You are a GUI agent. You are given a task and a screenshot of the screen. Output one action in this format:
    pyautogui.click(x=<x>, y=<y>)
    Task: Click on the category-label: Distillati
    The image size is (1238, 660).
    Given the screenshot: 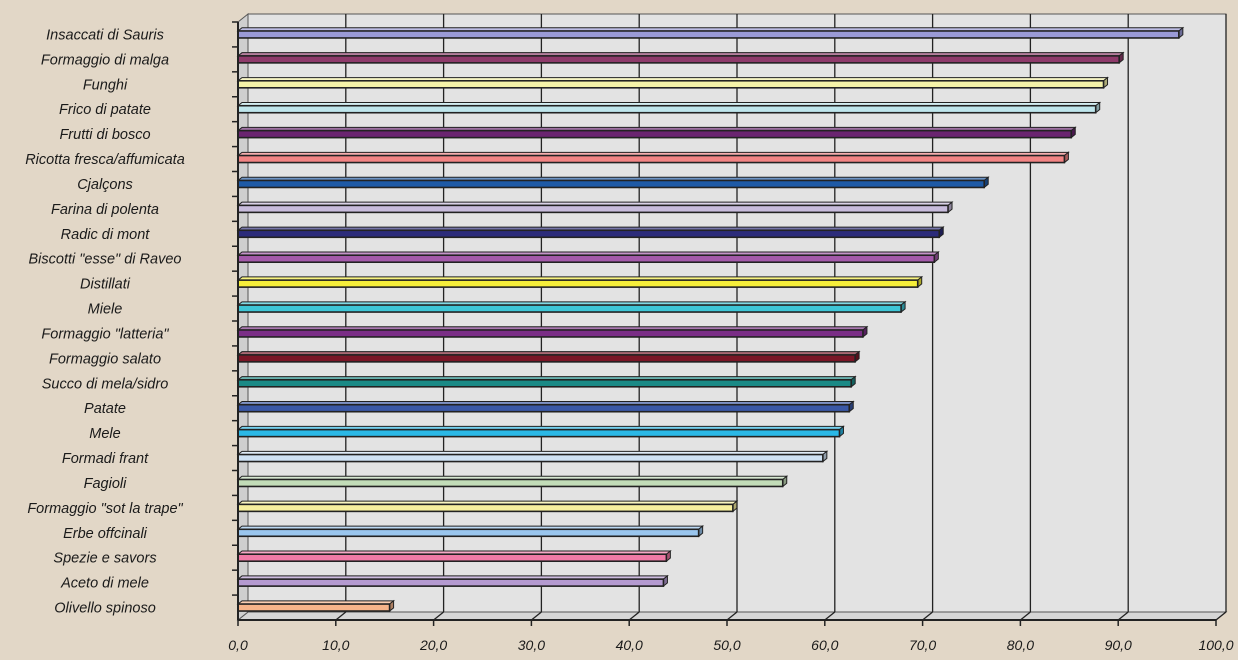 What is the action you would take?
    pyautogui.click(x=105, y=285)
    